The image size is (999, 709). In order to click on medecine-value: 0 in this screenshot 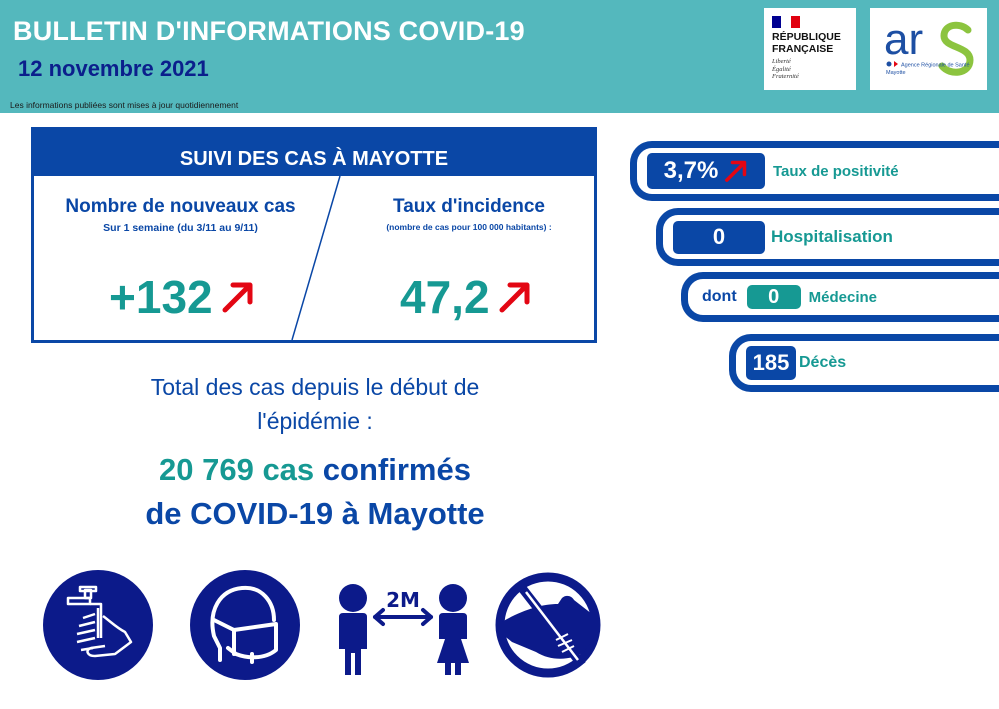, I will do `click(773, 297)`.